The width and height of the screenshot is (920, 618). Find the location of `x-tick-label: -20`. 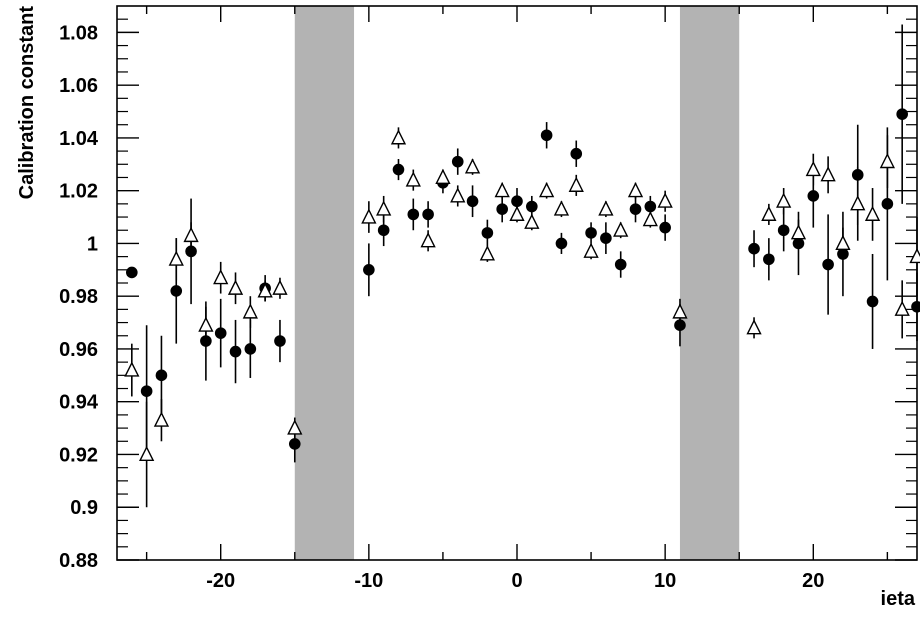

x-tick-label: -20 is located at coordinates (220, 581).